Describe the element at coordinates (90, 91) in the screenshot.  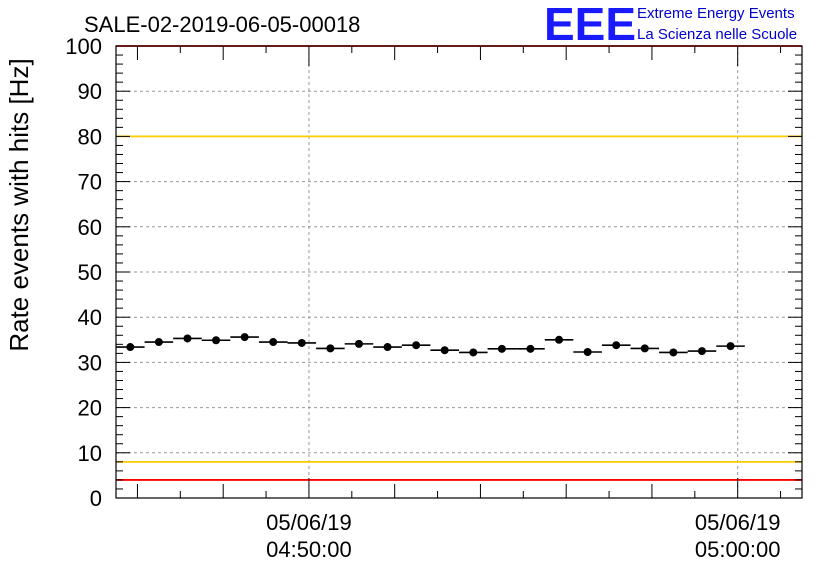
I see `y-tick-label: 90` at that location.